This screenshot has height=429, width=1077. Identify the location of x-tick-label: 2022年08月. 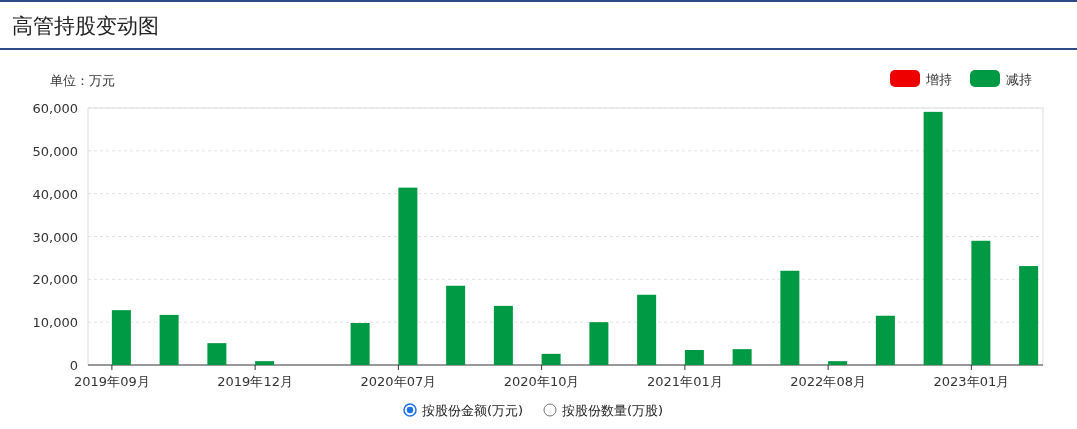
(828, 381).